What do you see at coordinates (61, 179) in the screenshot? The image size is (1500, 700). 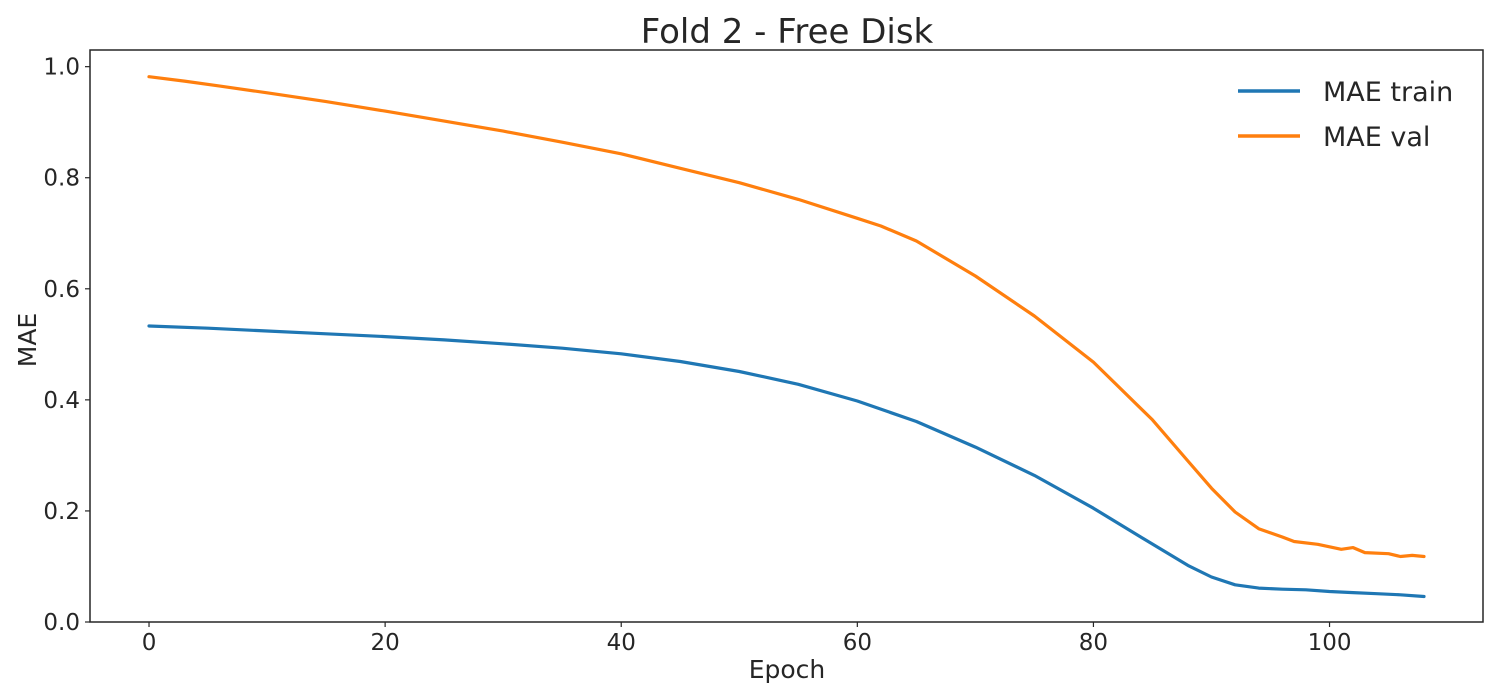 I see `y-tick-label: 0.8` at bounding box center [61, 179].